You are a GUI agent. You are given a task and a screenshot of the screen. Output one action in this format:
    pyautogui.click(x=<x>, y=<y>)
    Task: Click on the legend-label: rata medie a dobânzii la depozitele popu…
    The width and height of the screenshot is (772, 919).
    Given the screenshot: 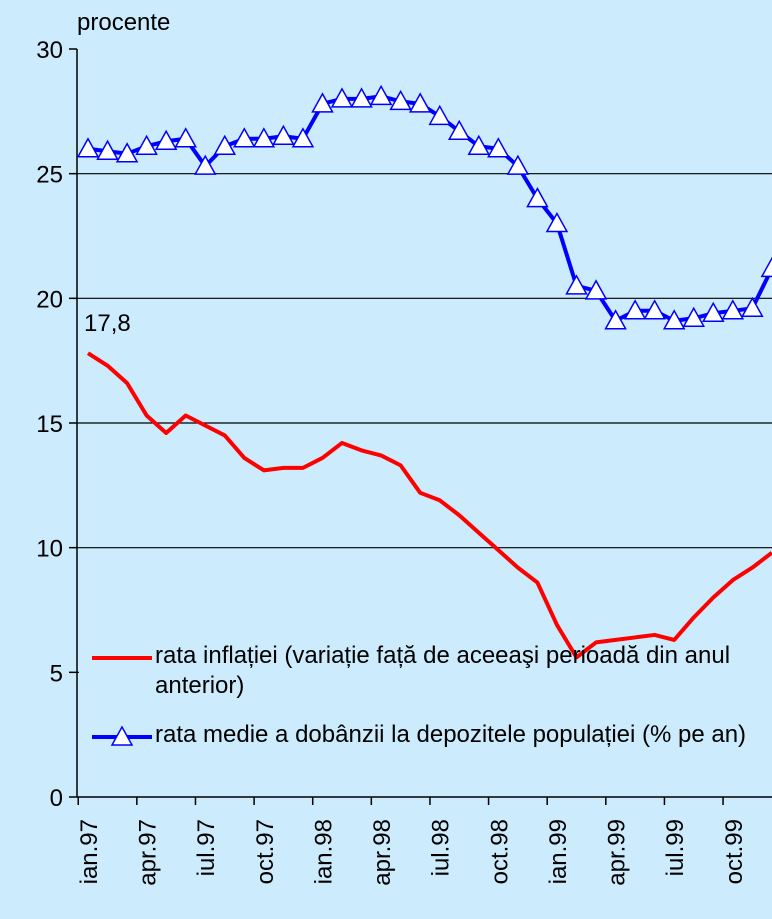 What is the action you would take?
    pyautogui.click(x=451, y=734)
    